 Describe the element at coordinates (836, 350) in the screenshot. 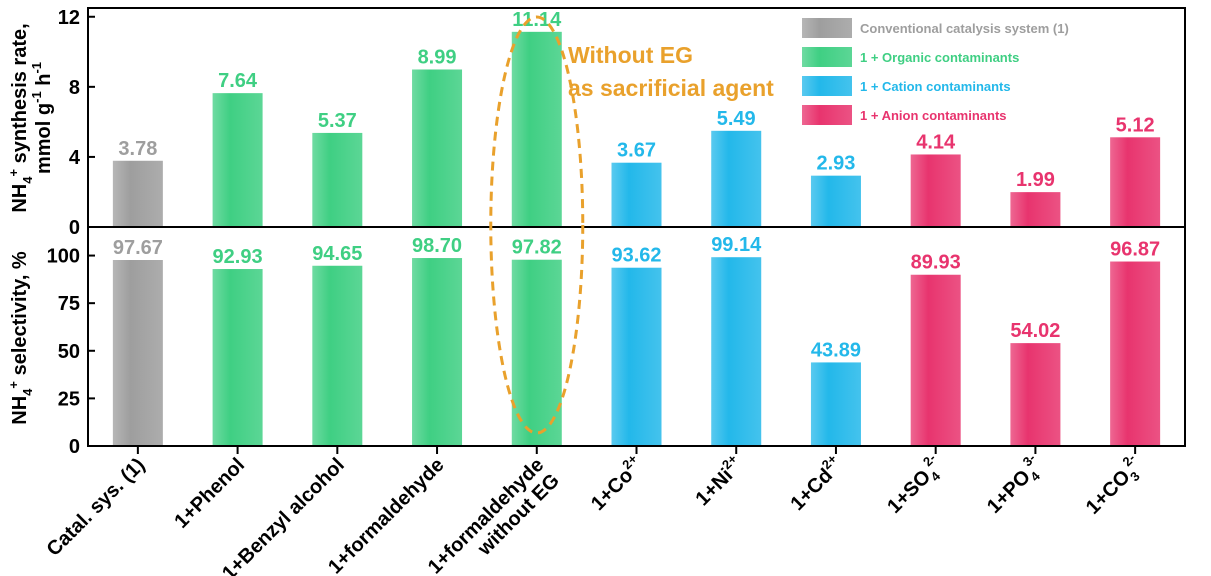

I see `data-label-selectivity-7: 43.89` at that location.